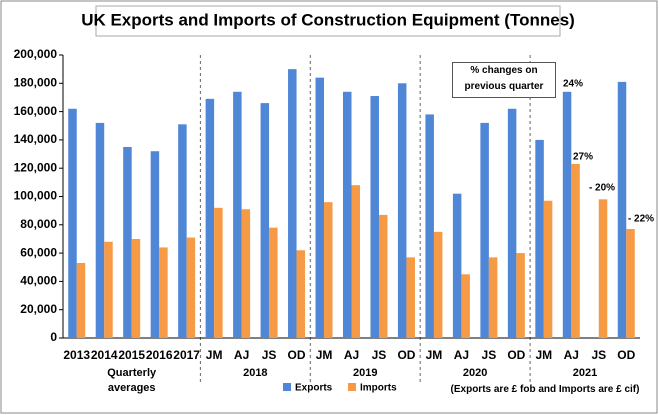  Describe the element at coordinates (38, 224) in the screenshot. I see `y-tick-label: 80,000` at that location.